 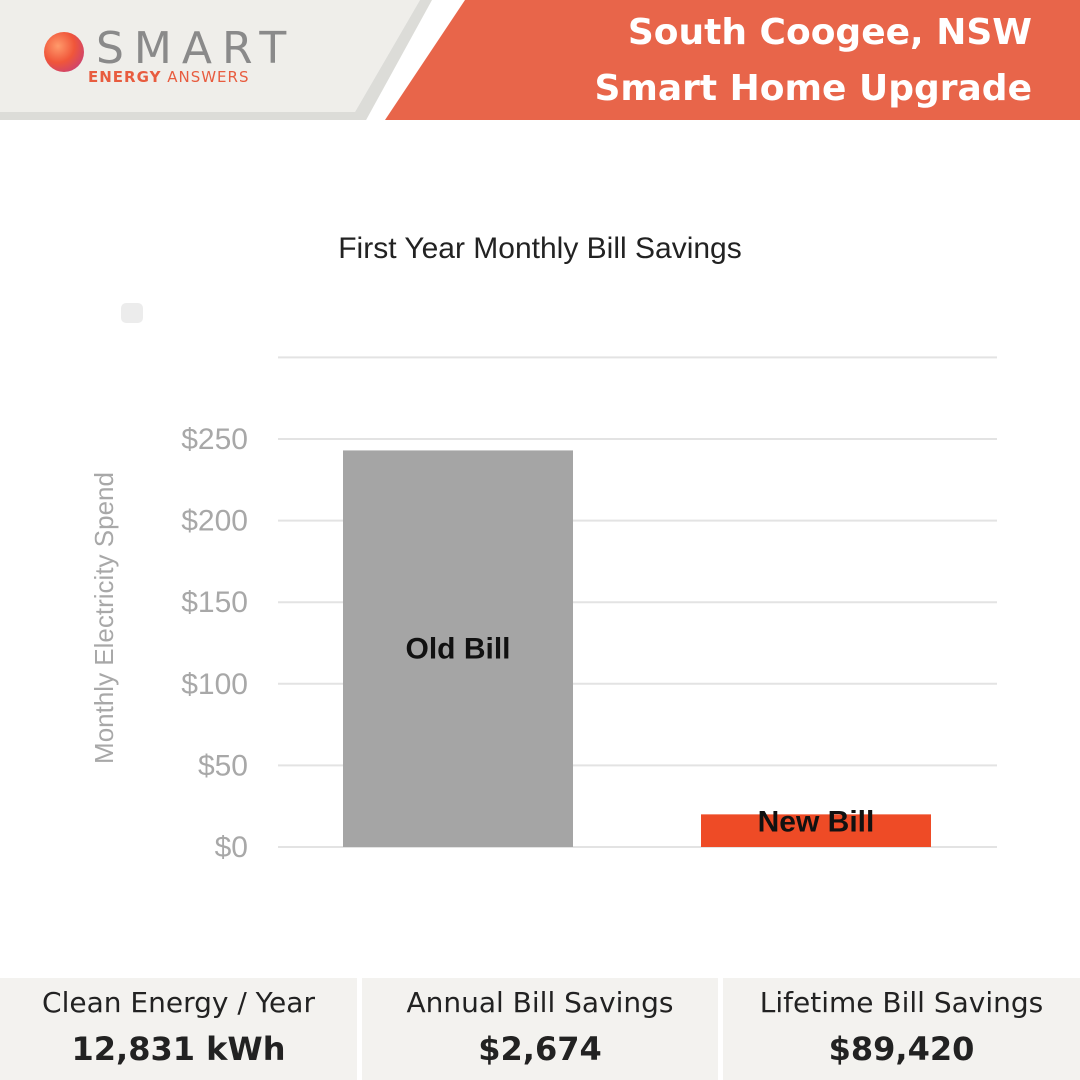 What do you see at coordinates (178, 1002) in the screenshot?
I see `stat-clean-energy-label: Clean Energy / Year` at bounding box center [178, 1002].